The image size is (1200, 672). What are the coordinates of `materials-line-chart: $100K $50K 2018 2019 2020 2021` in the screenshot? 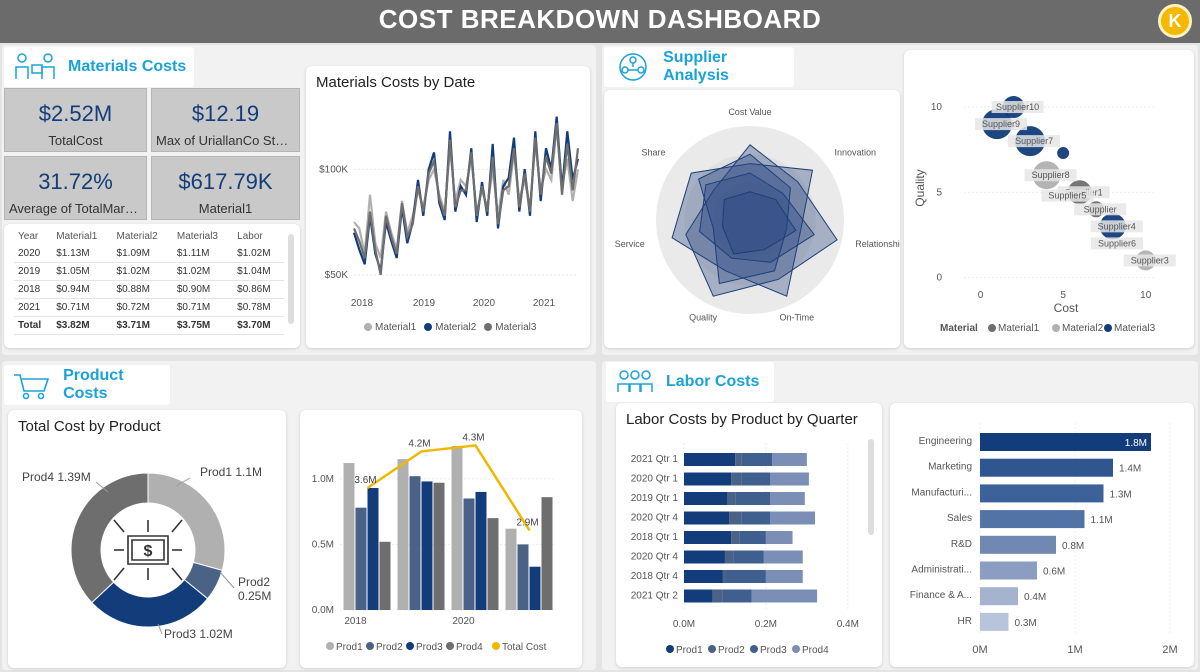 It's located at (449, 212).